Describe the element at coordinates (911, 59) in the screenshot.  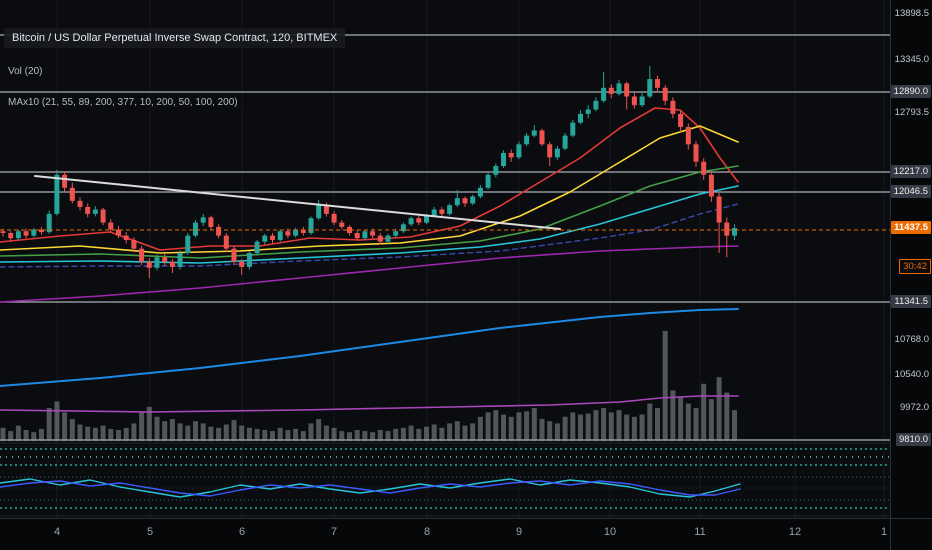
I see `price-axis-label: 13345.0` at that location.